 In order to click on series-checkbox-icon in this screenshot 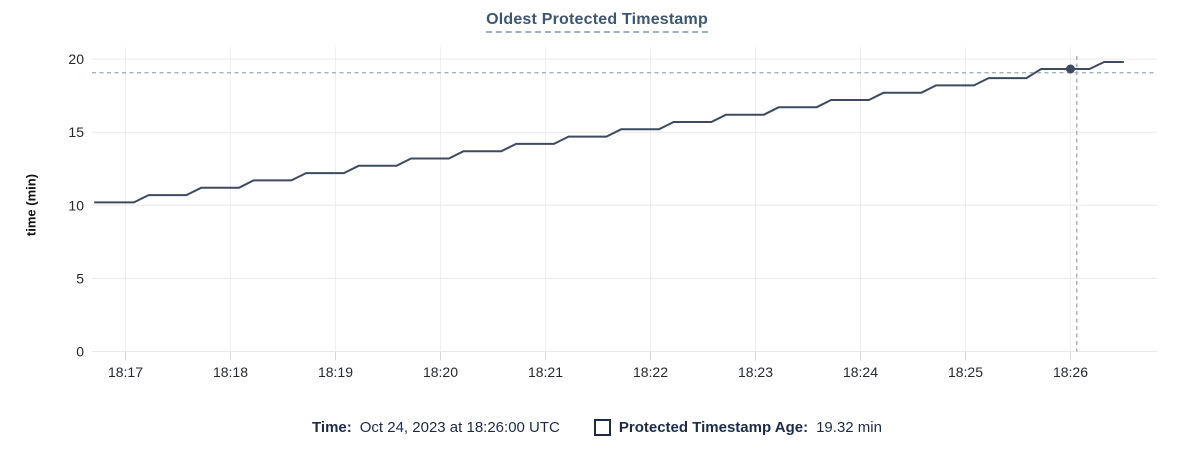, I will do `click(602, 427)`.